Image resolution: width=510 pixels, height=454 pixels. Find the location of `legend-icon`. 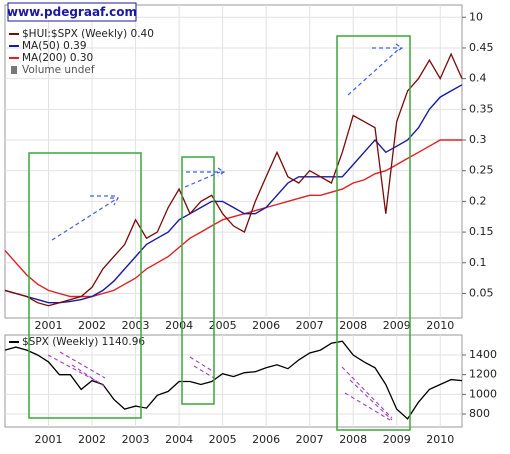

legend-icon is located at coordinates (14, 70).